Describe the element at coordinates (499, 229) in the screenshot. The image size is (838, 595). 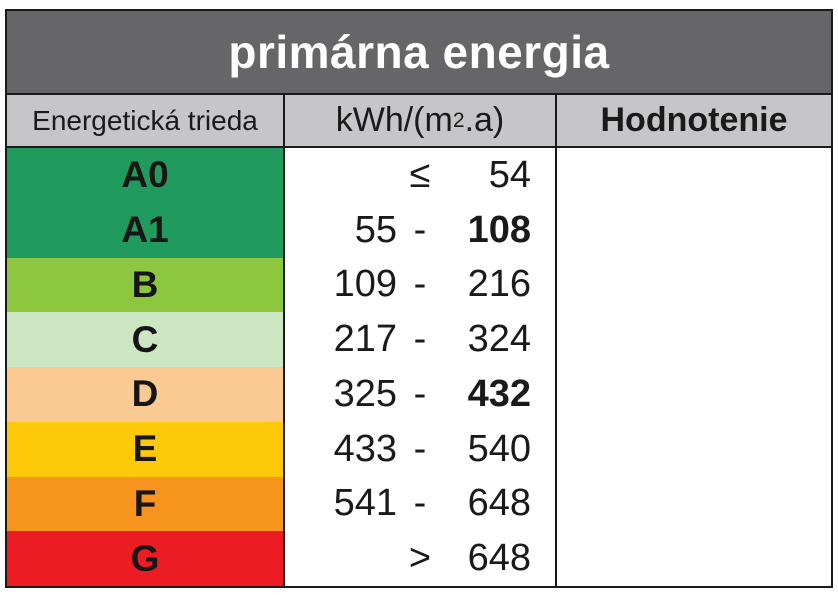
I see `value-high-a1: 108` at that location.